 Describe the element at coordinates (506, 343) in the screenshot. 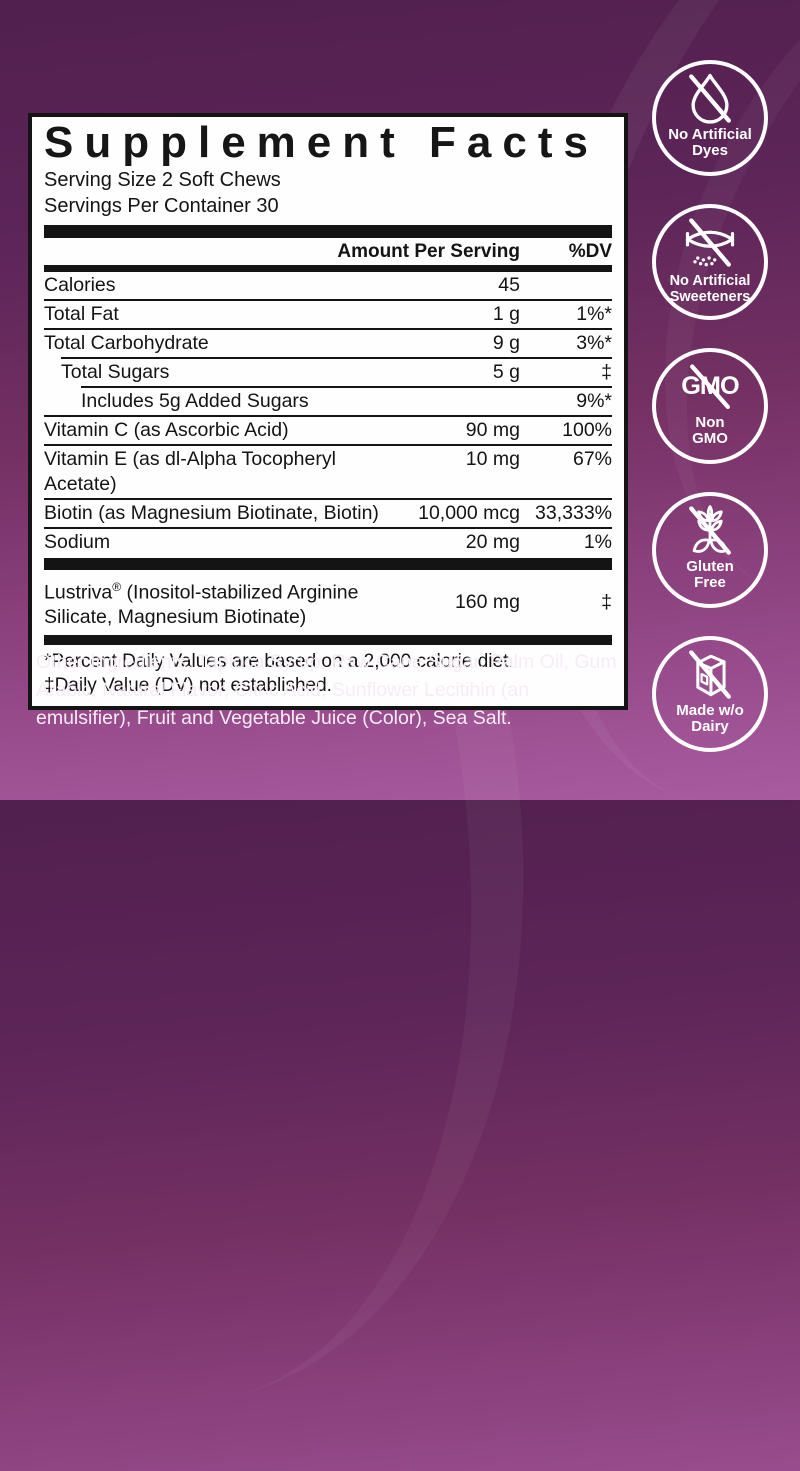

I see `nutrient-amount: 9 g` at that location.